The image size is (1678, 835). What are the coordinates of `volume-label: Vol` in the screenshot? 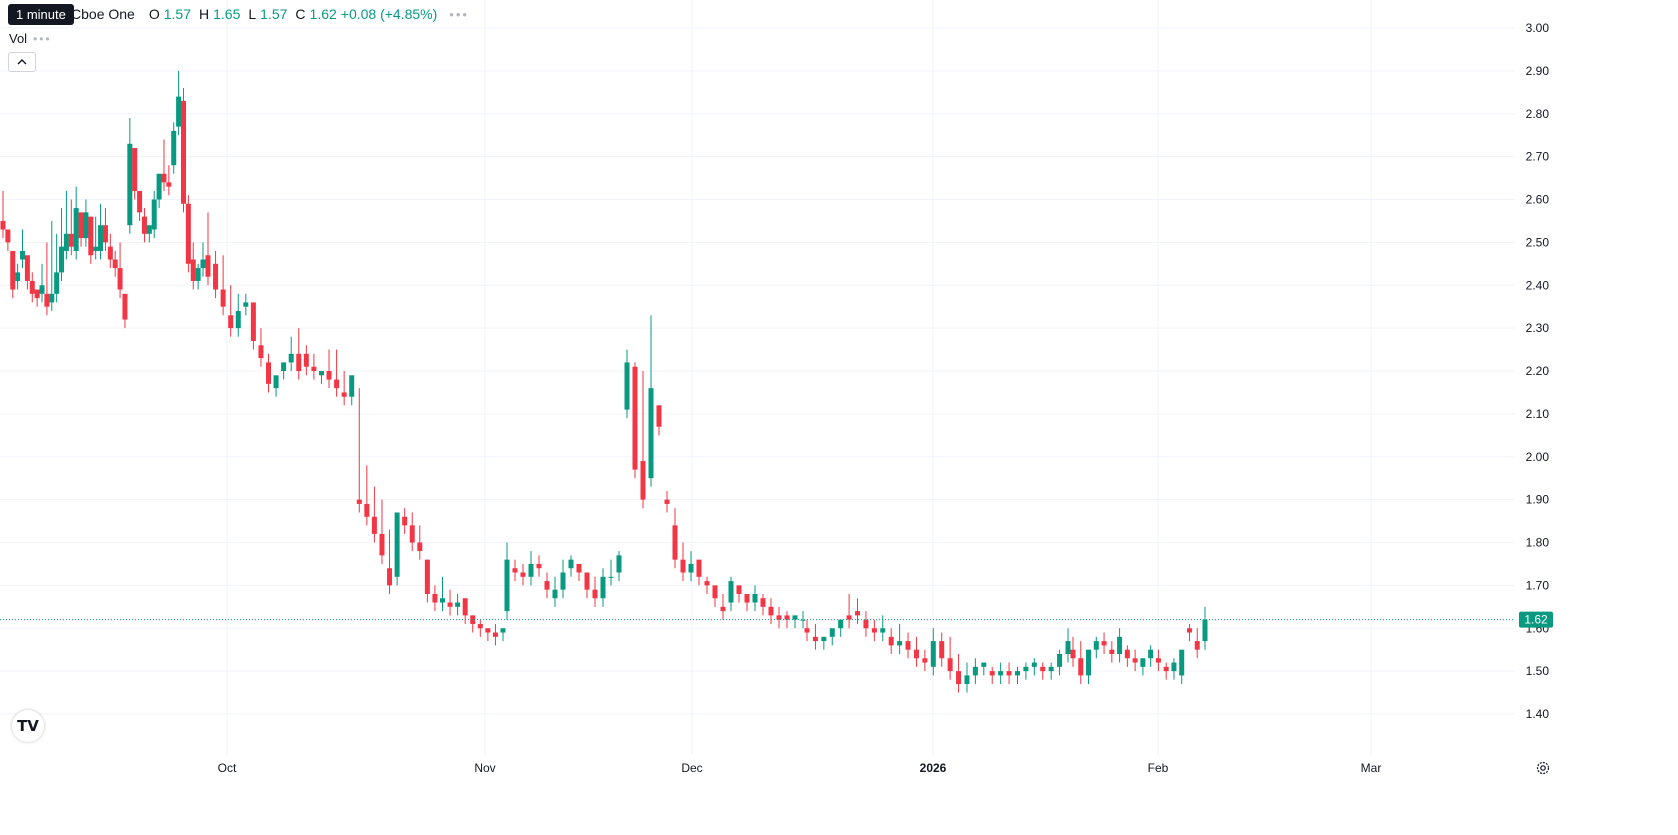 It's located at (18, 38).